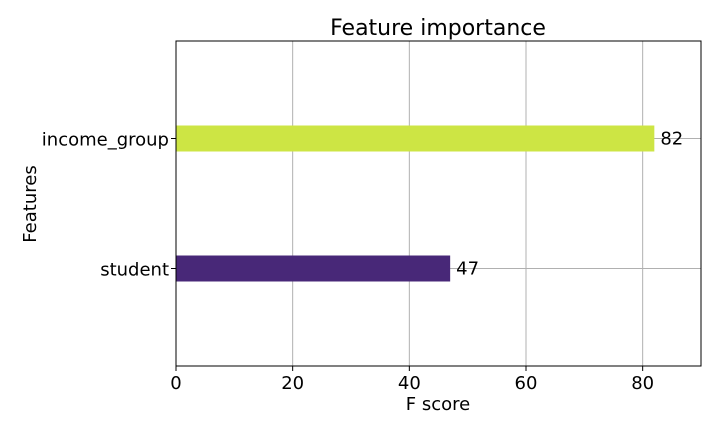  What do you see at coordinates (175, 383) in the screenshot?
I see `x-tick-label: 0` at bounding box center [175, 383].